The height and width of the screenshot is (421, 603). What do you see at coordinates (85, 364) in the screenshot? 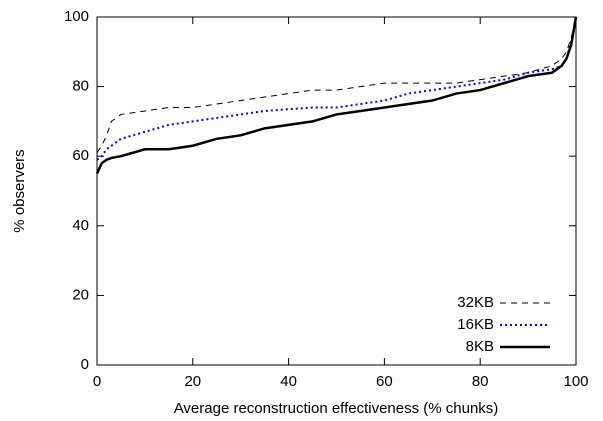
I see `y-tick-label: 0` at bounding box center [85, 364].